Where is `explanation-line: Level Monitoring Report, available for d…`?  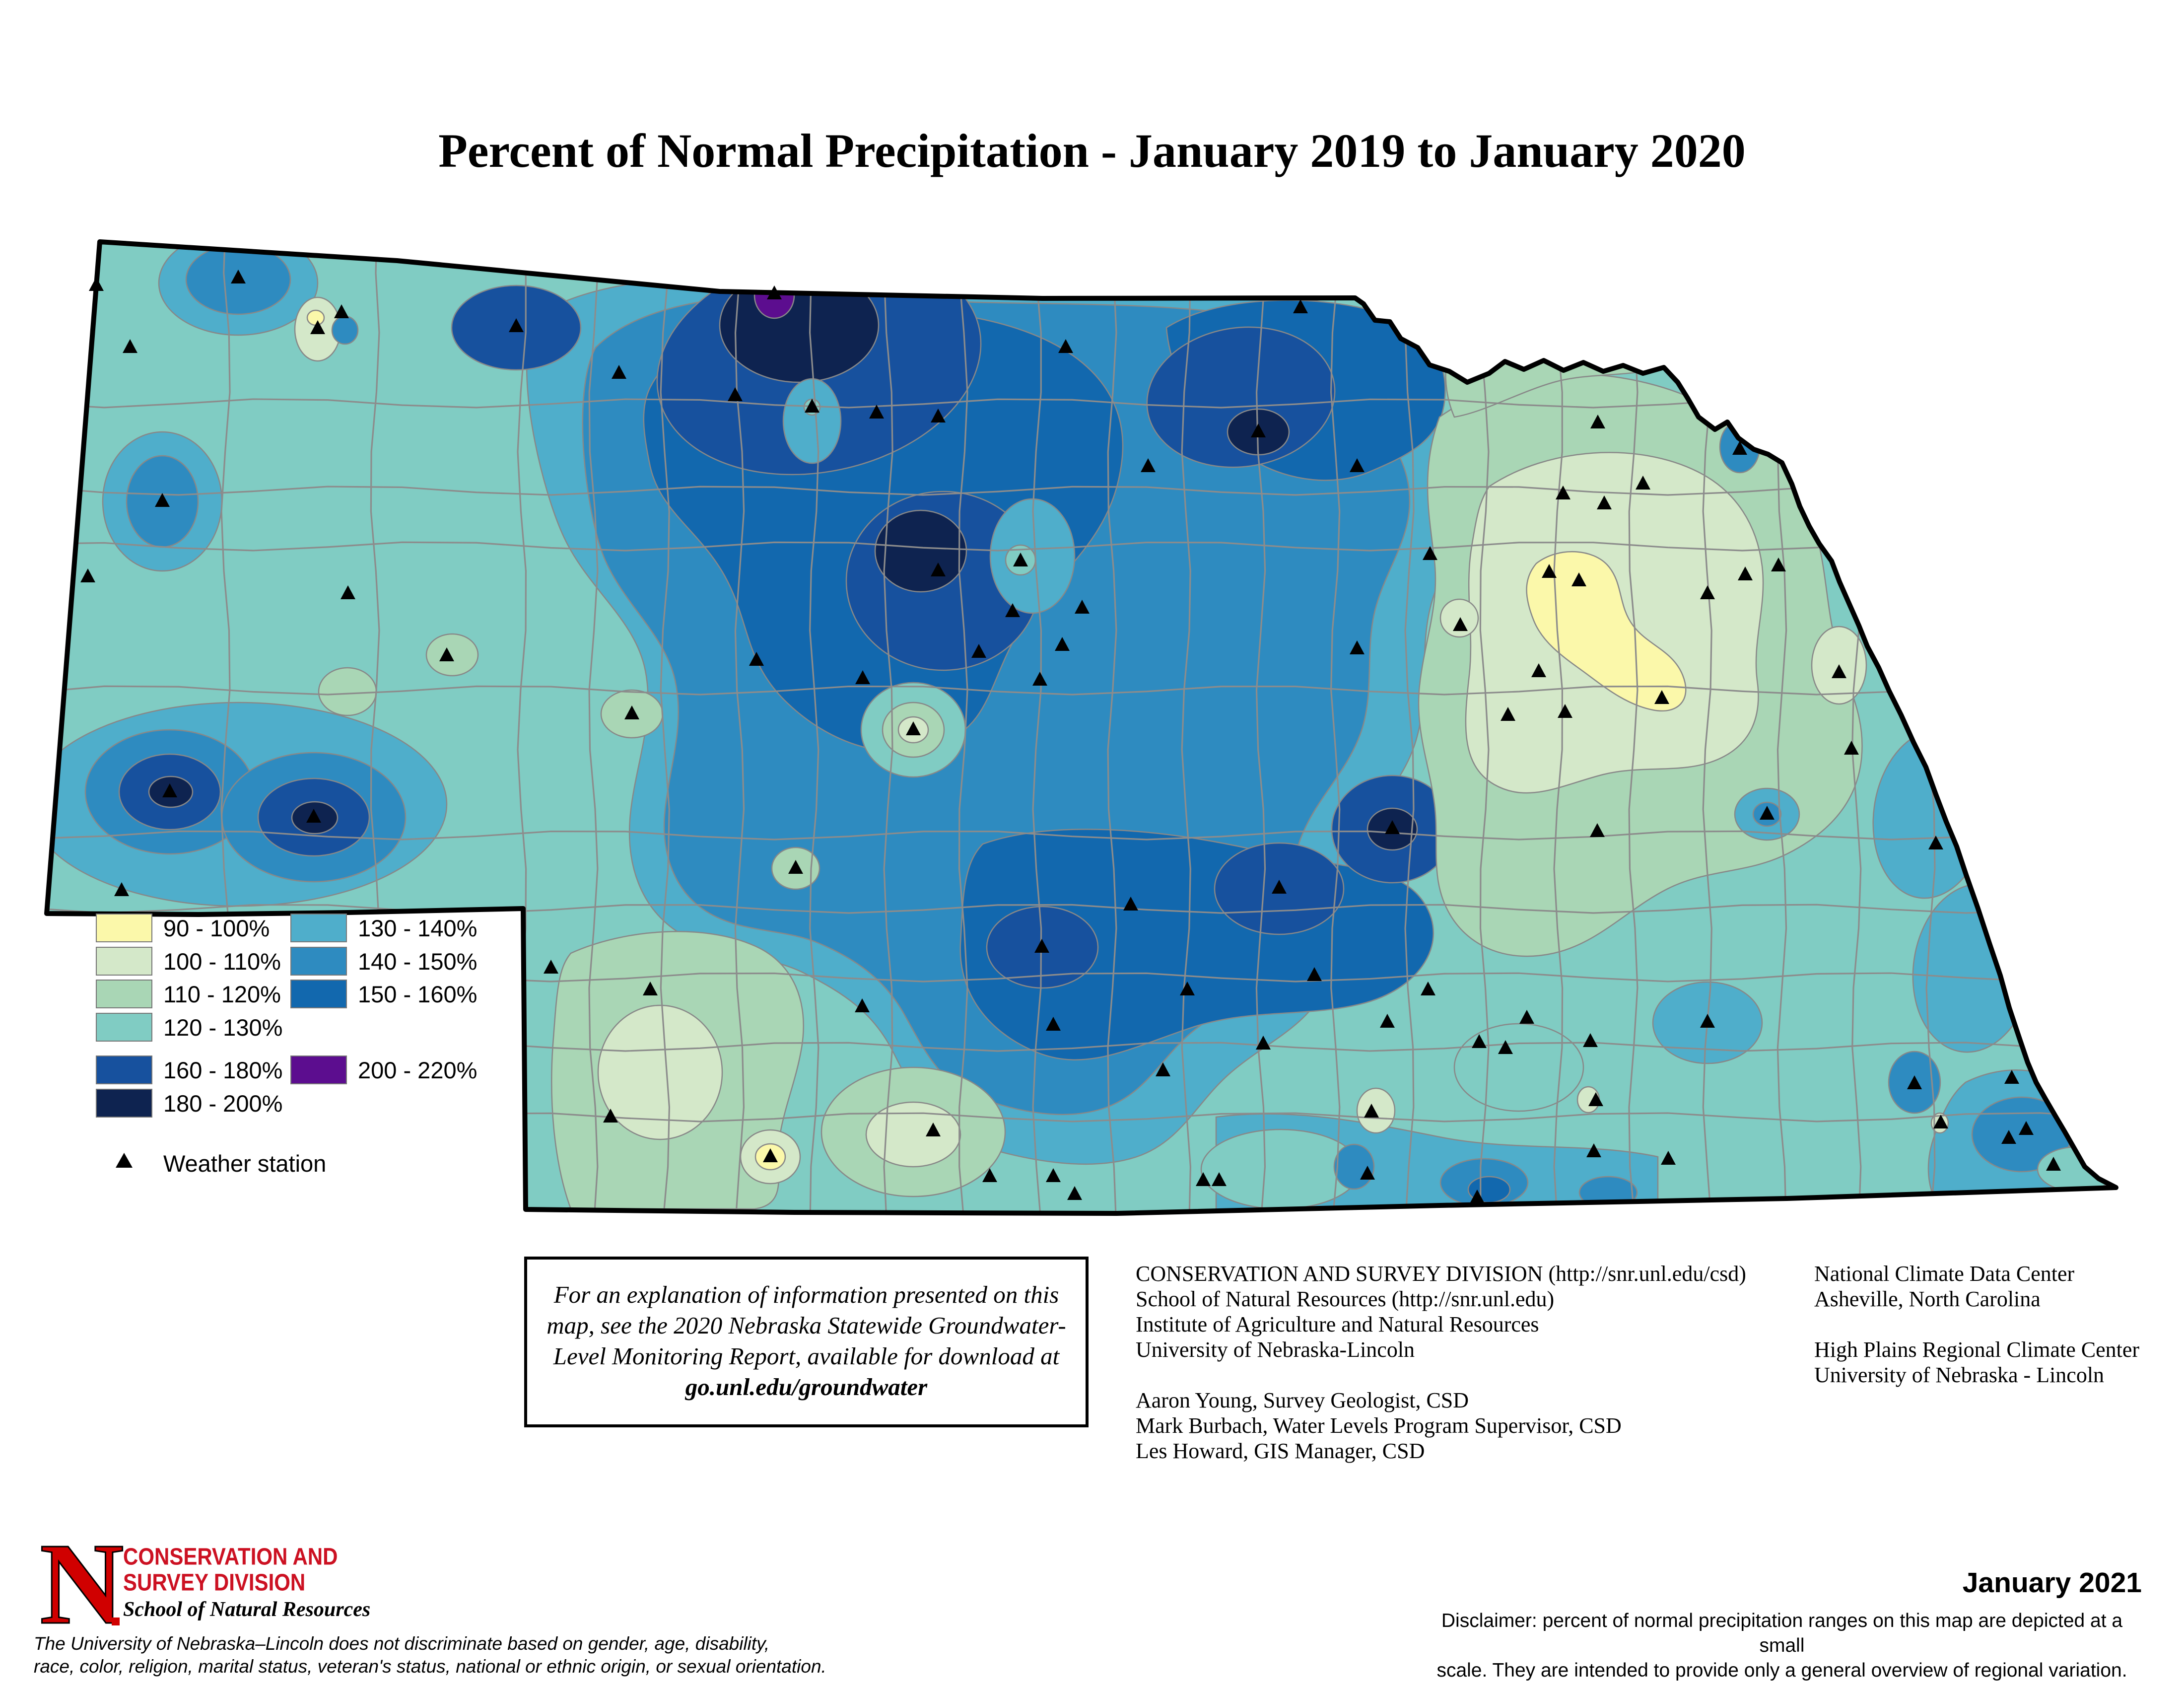
explanation-line: Level Monitoring Report, available for d… is located at coordinates (806, 1356).